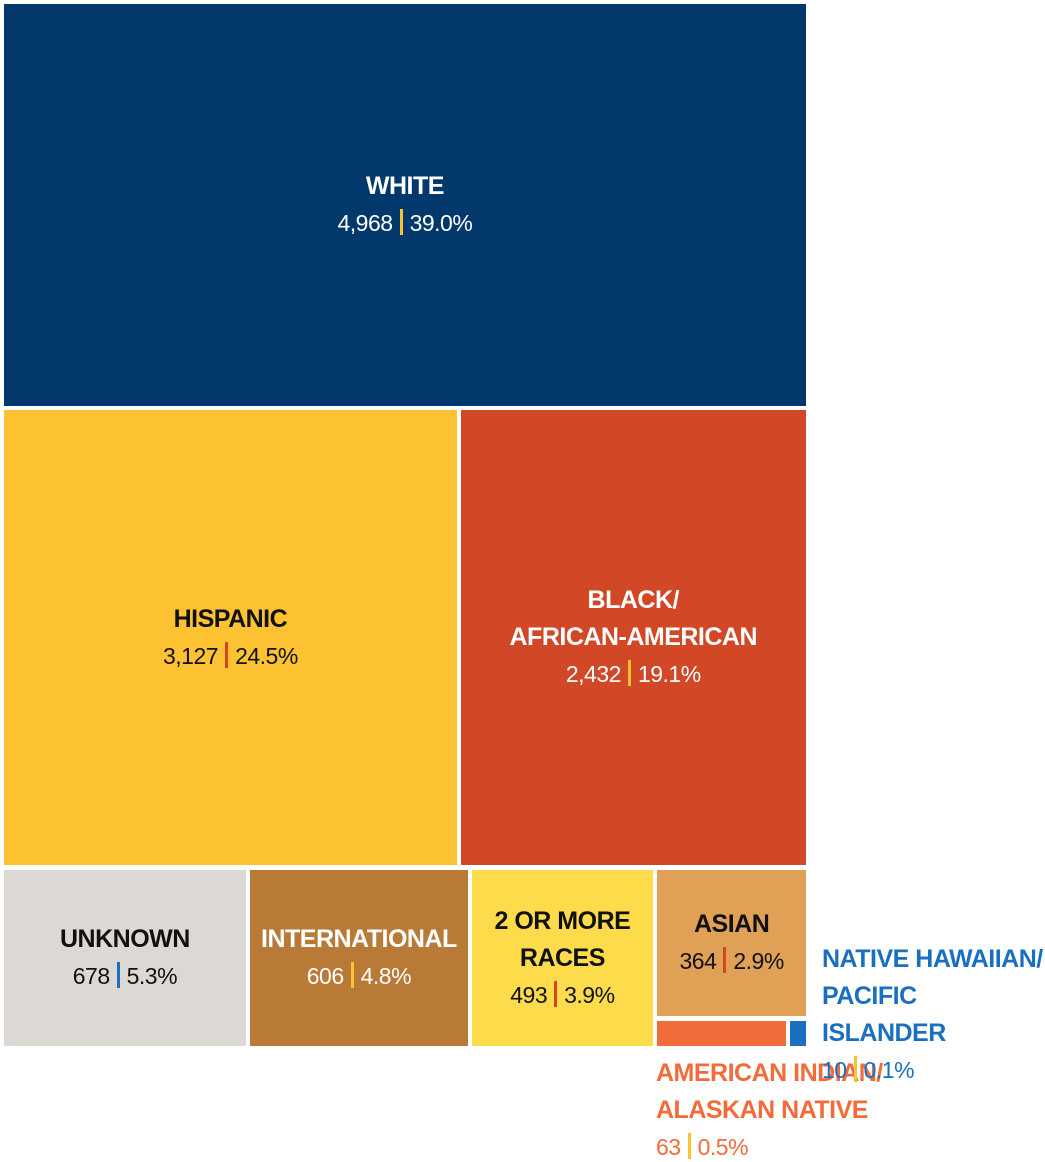 Image resolution: width=1045 pixels, height=1162 pixels. Describe the element at coordinates (529, 994) in the screenshot. I see `value-label: 493` at that location.